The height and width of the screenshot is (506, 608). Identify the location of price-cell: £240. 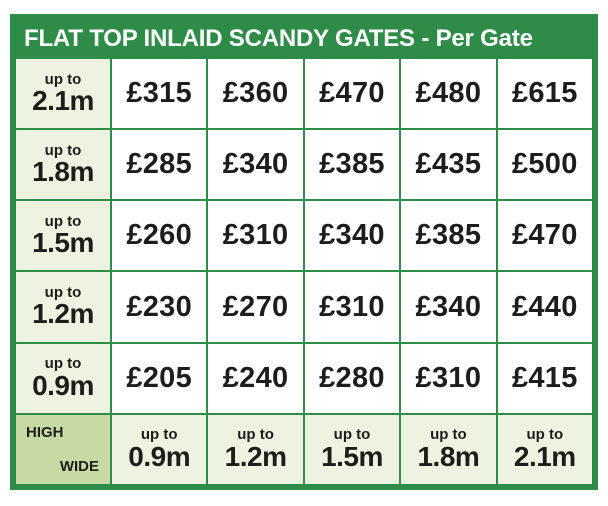
(255, 378).